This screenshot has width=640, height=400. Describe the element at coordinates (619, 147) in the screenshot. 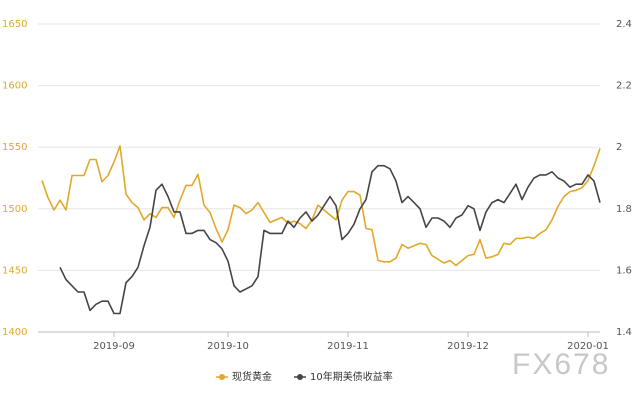

I see `y2-tick-label: 2` at that location.